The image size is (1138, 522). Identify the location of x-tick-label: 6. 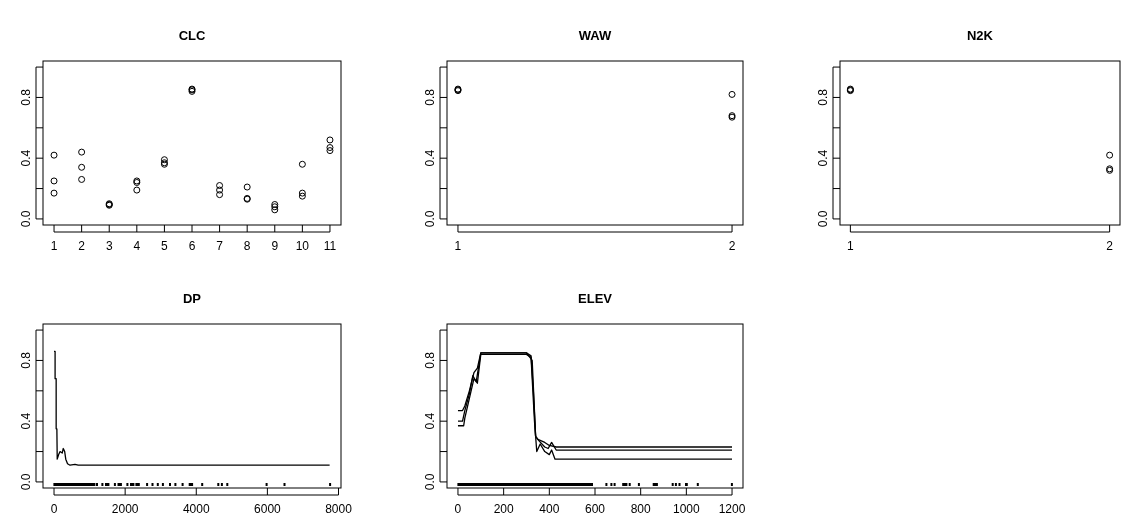
(192, 246).